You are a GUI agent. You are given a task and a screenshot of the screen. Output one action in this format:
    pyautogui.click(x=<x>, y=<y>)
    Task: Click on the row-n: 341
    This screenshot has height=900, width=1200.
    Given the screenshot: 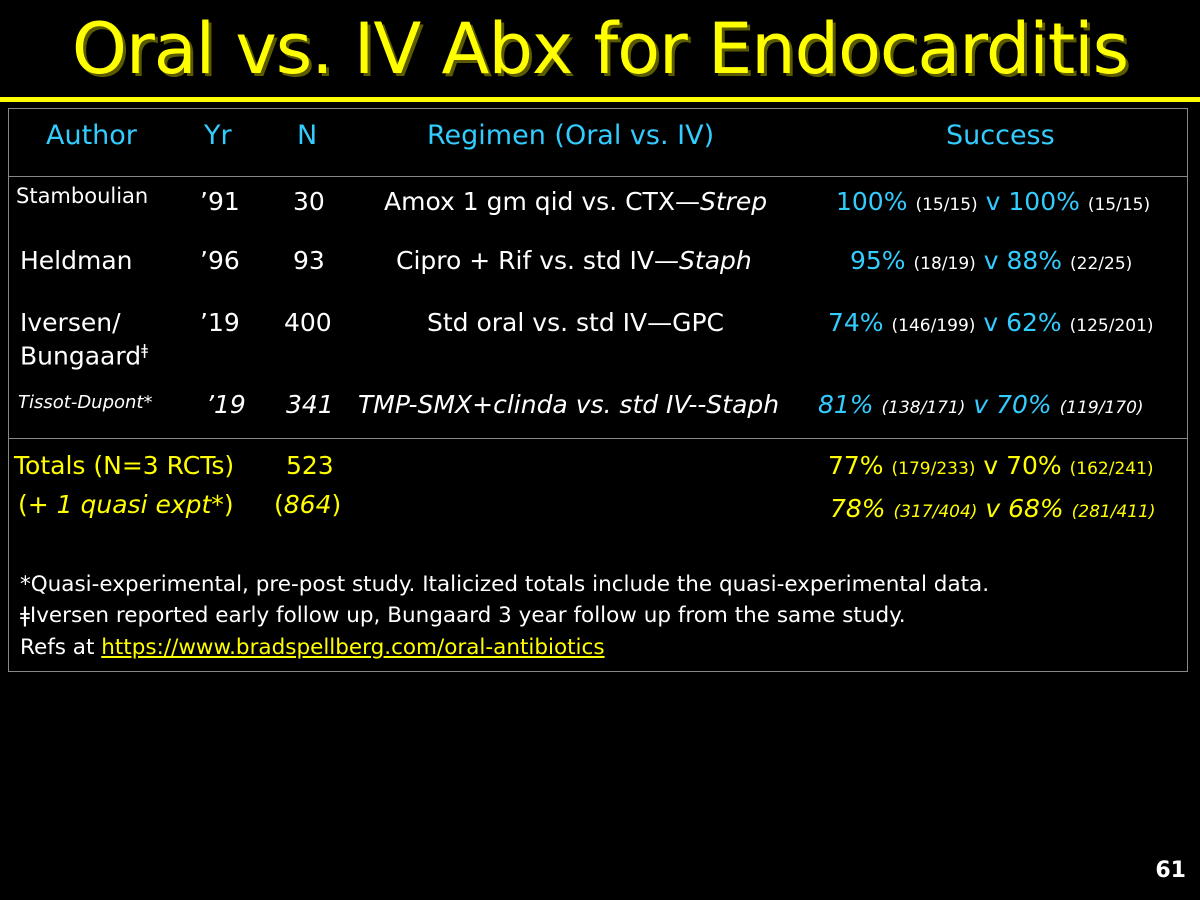 What is the action you would take?
    pyautogui.click(x=310, y=404)
    